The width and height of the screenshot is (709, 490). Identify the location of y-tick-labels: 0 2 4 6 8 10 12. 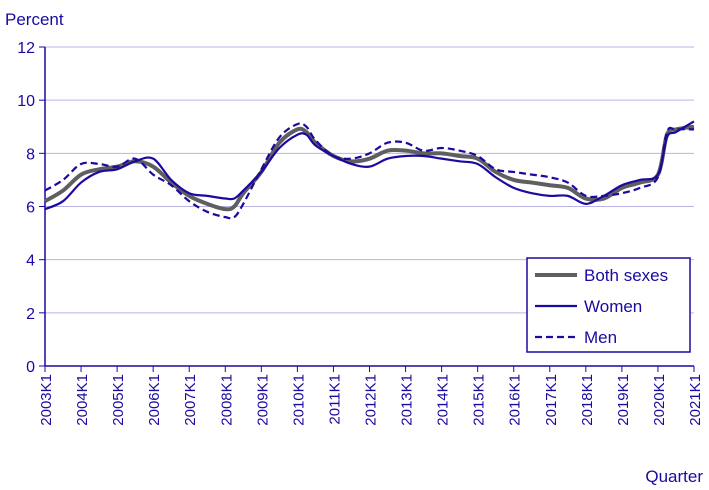
(26, 208).